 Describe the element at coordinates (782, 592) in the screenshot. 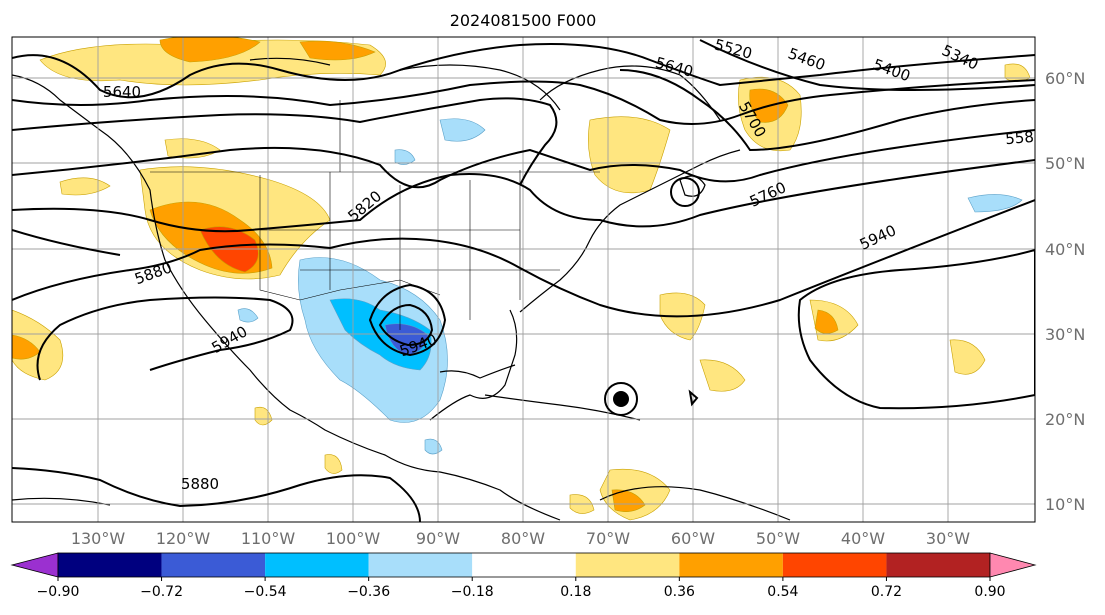

I see `colorbar-tick-label: 0.54` at that location.